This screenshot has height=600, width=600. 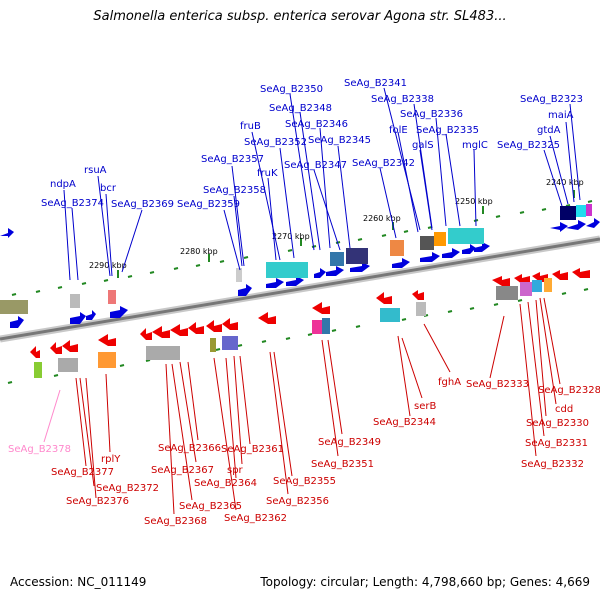 What do you see at coordinates (232, 159) in the screenshot?
I see `gene-label: SeAg_B2357` at bounding box center [232, 159].